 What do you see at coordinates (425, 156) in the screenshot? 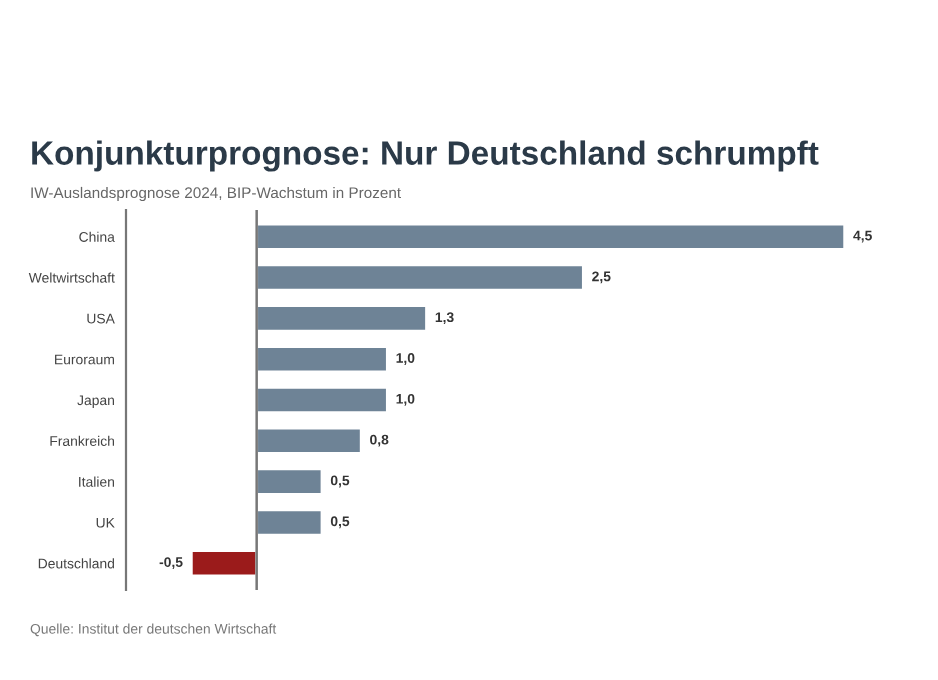
I see `chart-title: Konjunkturprognose: Nur Deutschland schrumpft` at bounding box center [425, 156].